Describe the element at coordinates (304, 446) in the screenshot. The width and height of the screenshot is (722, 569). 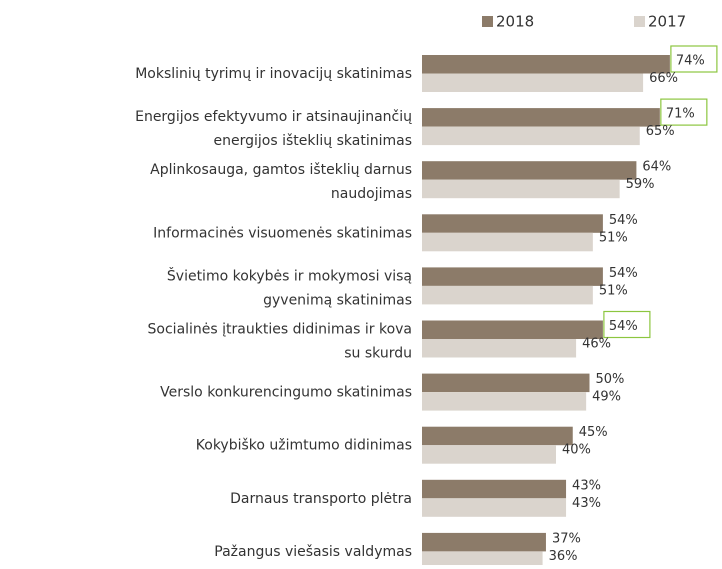
I see `category-label: Kokybiško užimtumo didinimas` at that location.